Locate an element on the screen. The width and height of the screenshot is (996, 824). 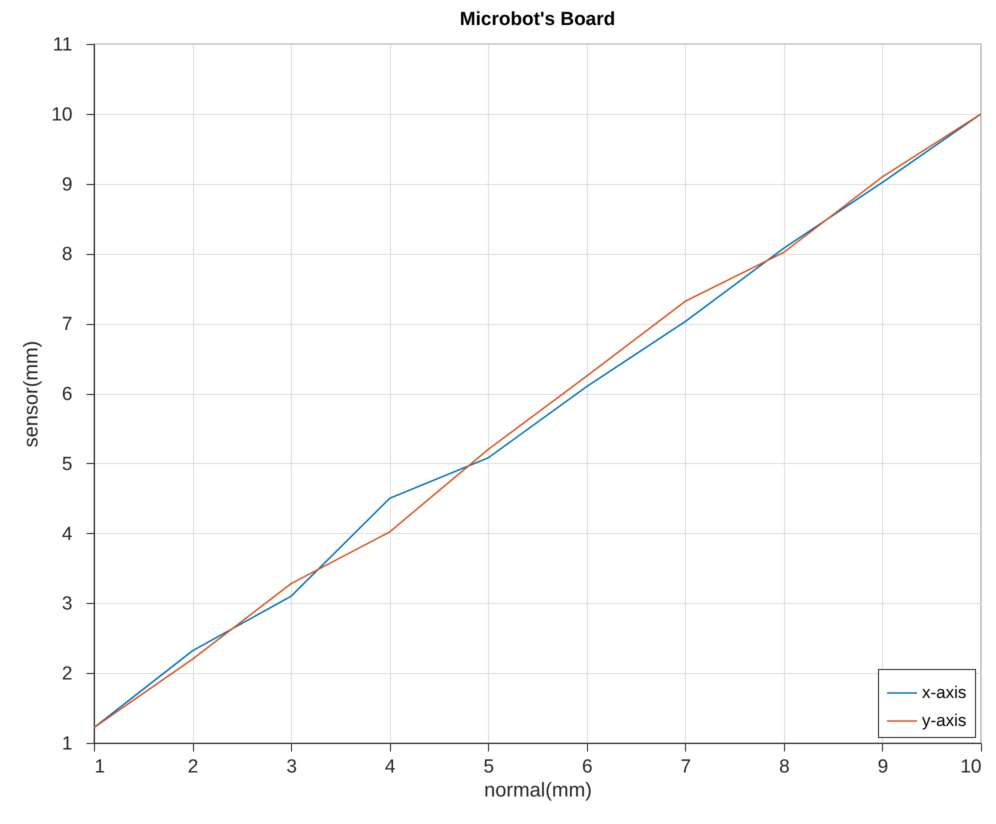
x-tick-label: 2 is located at coordinates (193, 767).